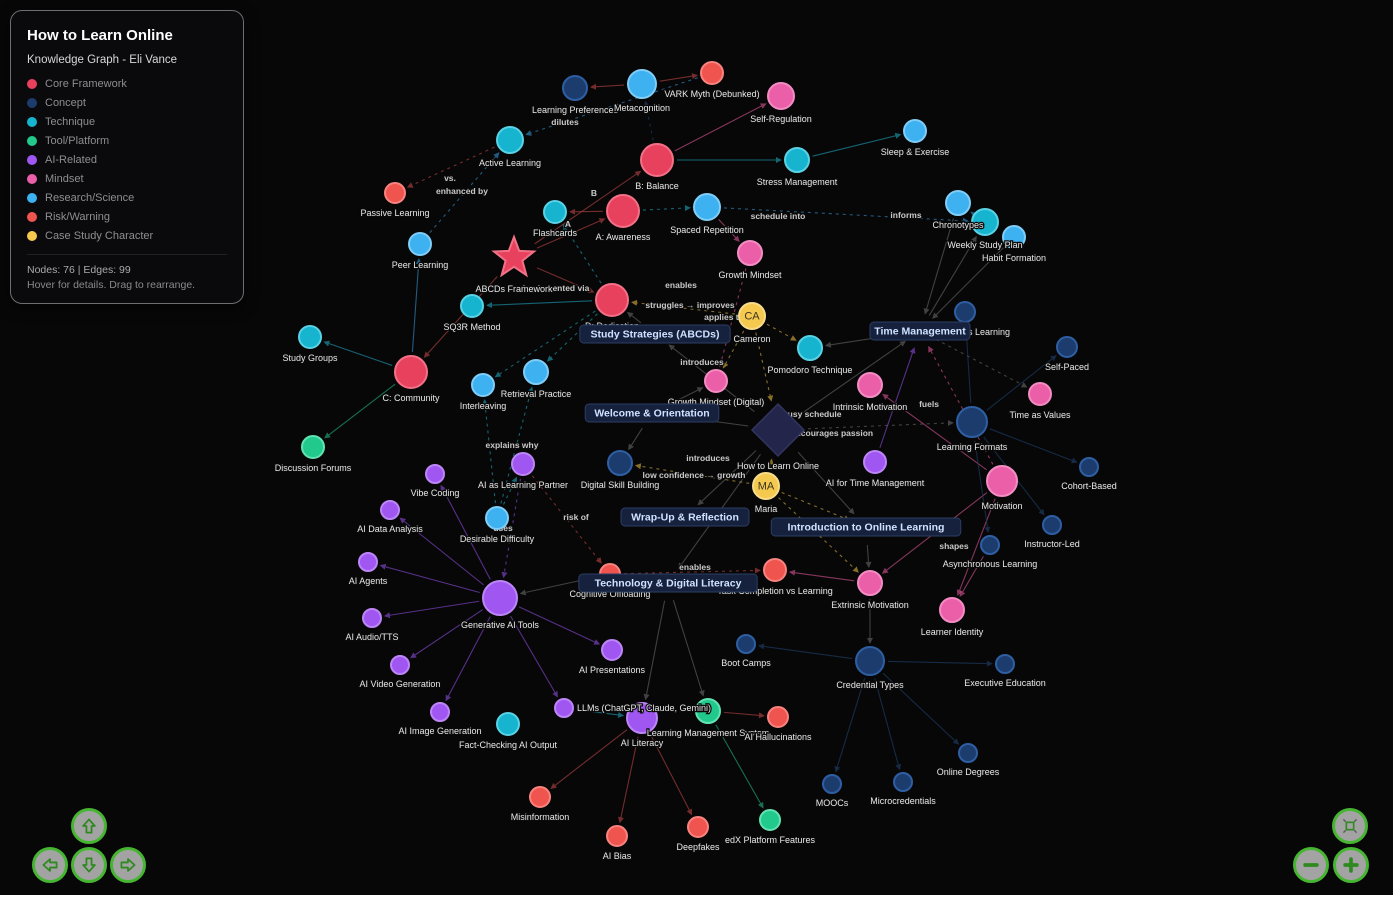  What do you see at coordinates (698, 827) in the screenshot?
I see `graph-node-deepfakes` at bounding box center [698, 827].